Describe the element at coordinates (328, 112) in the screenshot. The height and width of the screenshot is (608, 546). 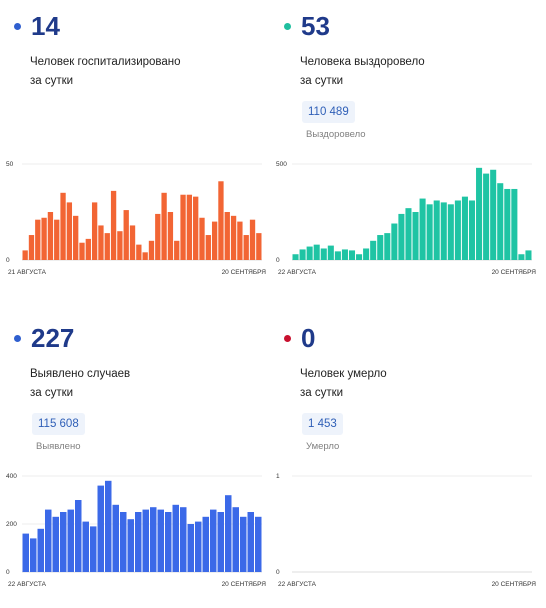
I see `total-value: 110 489` at that location.